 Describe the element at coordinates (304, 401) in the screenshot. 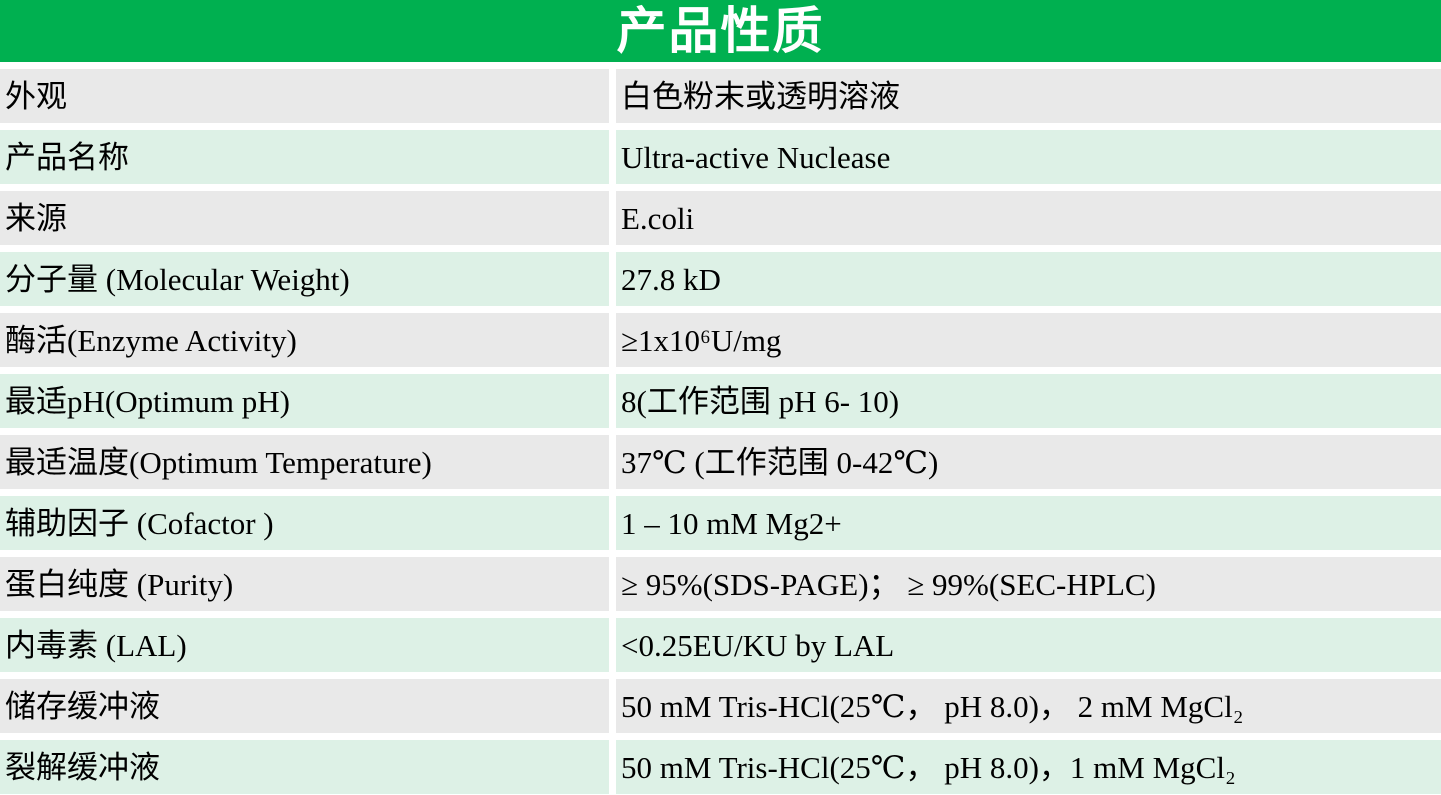

I see `property-label: 最适pH(Optimum pH)` at that location.